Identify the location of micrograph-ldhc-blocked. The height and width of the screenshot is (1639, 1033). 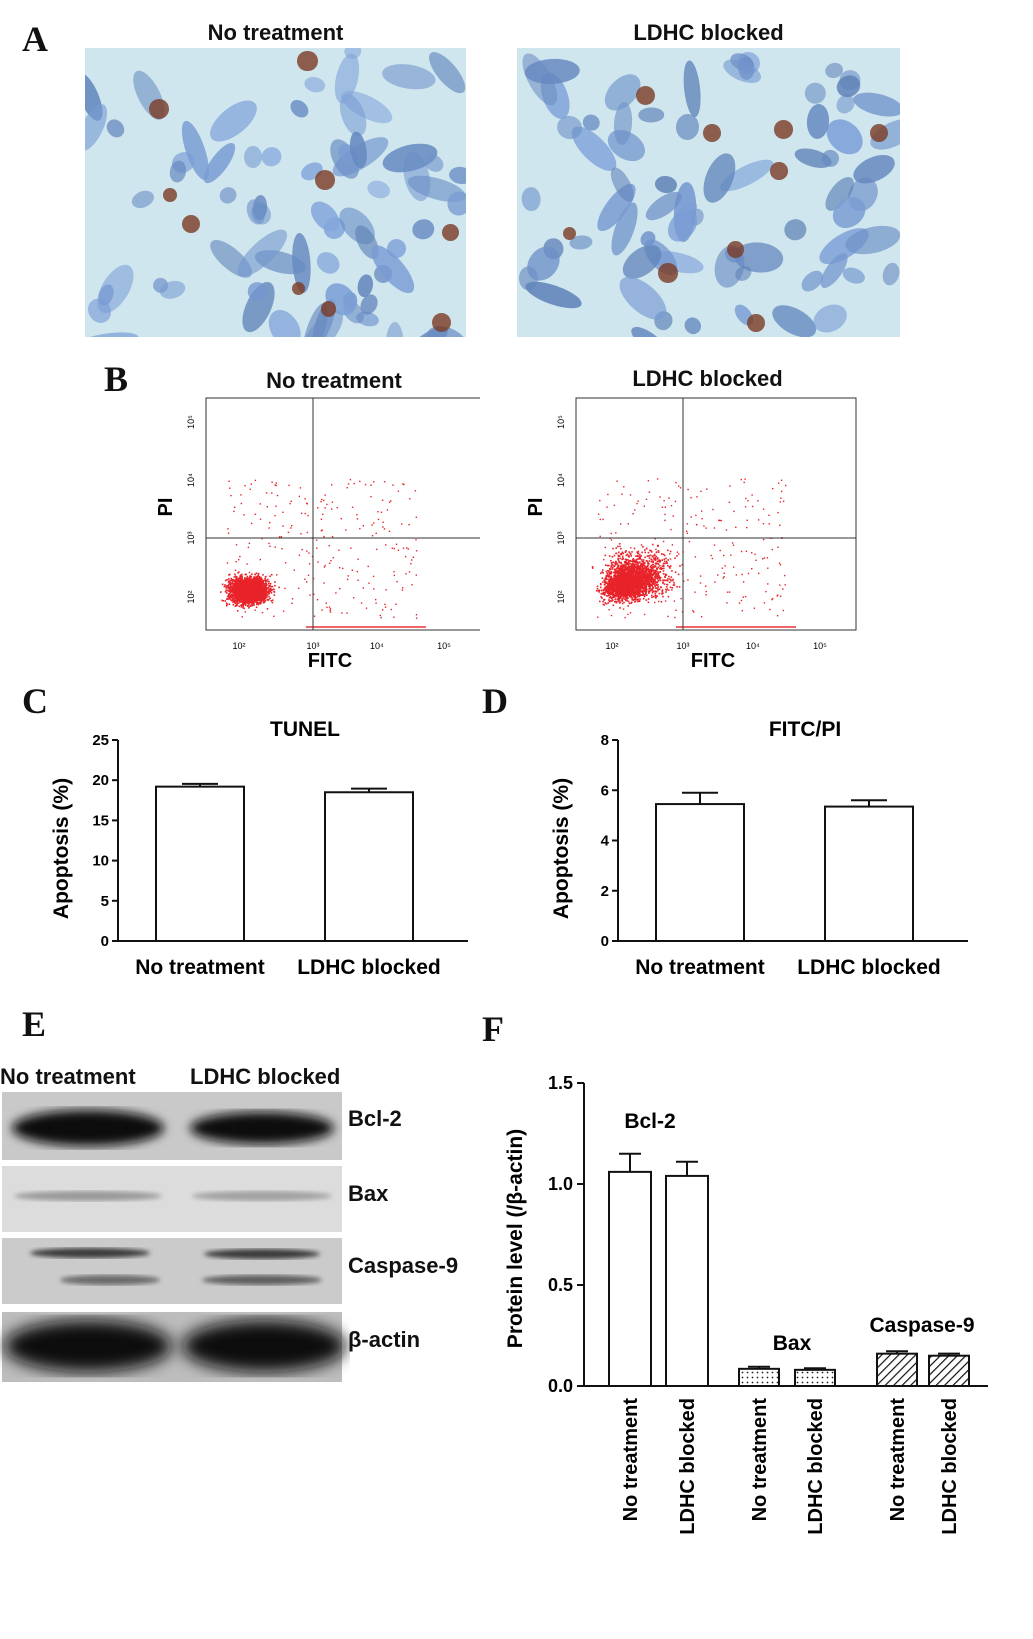
(708, 192).